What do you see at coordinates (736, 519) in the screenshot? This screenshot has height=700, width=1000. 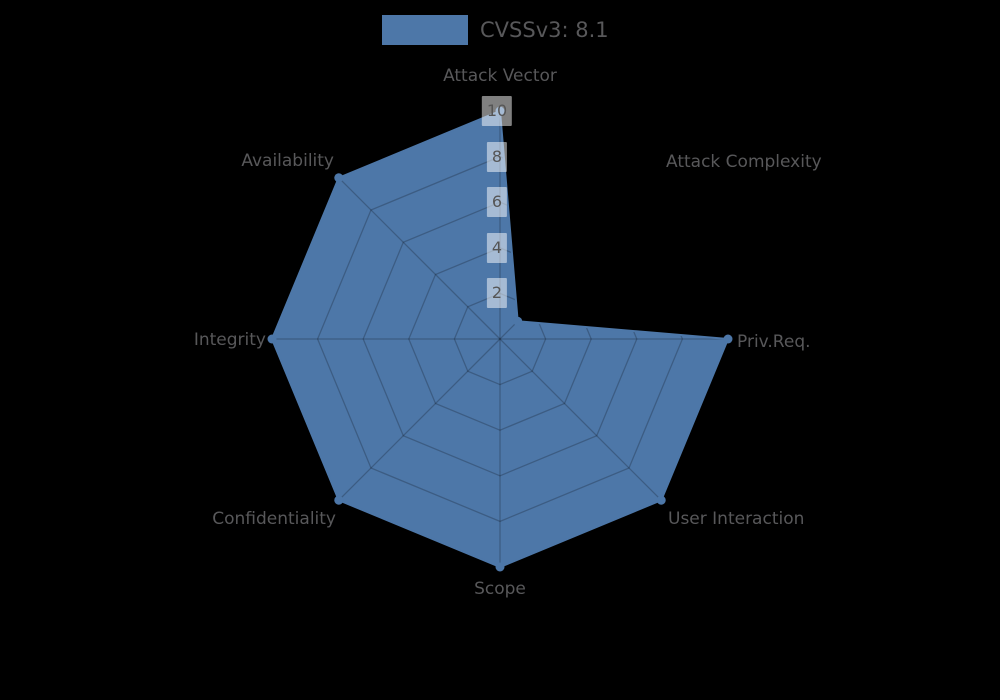 I see `axis-label: User Interaction` at bounding box center [736, 519].